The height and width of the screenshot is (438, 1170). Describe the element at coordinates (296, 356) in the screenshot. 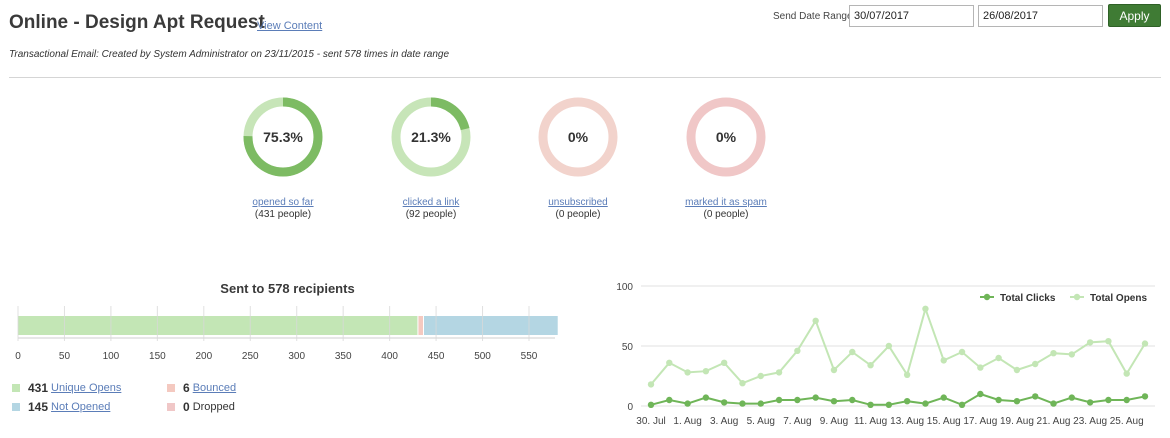

I see `sent-tick-label: 300` at that location.